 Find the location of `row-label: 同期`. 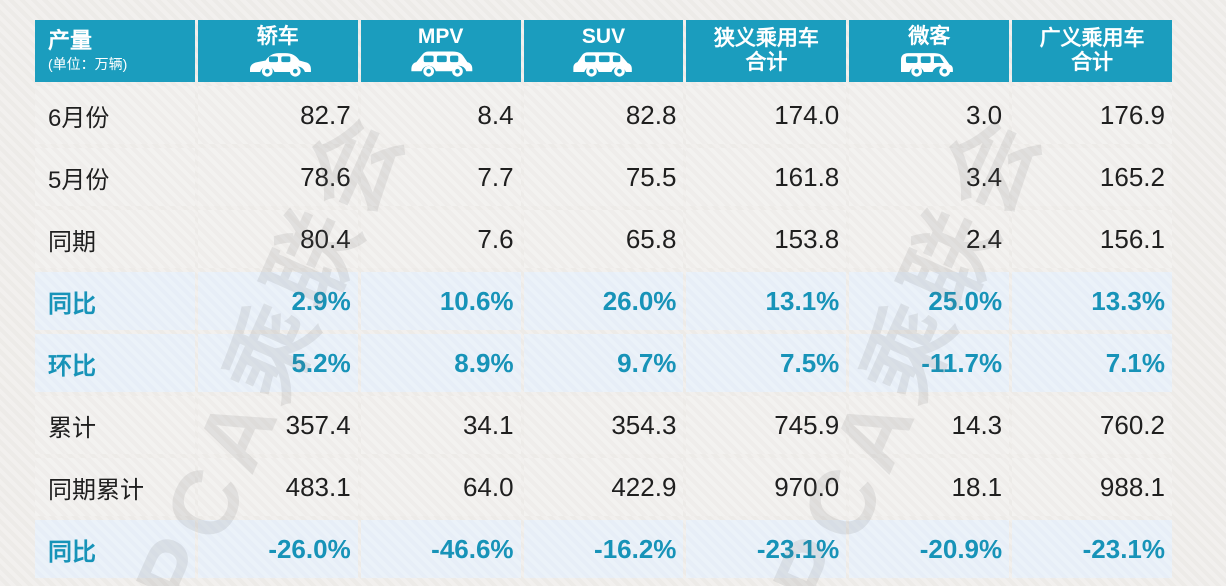

row-label: 同期 is located at coordinates (115, 239).